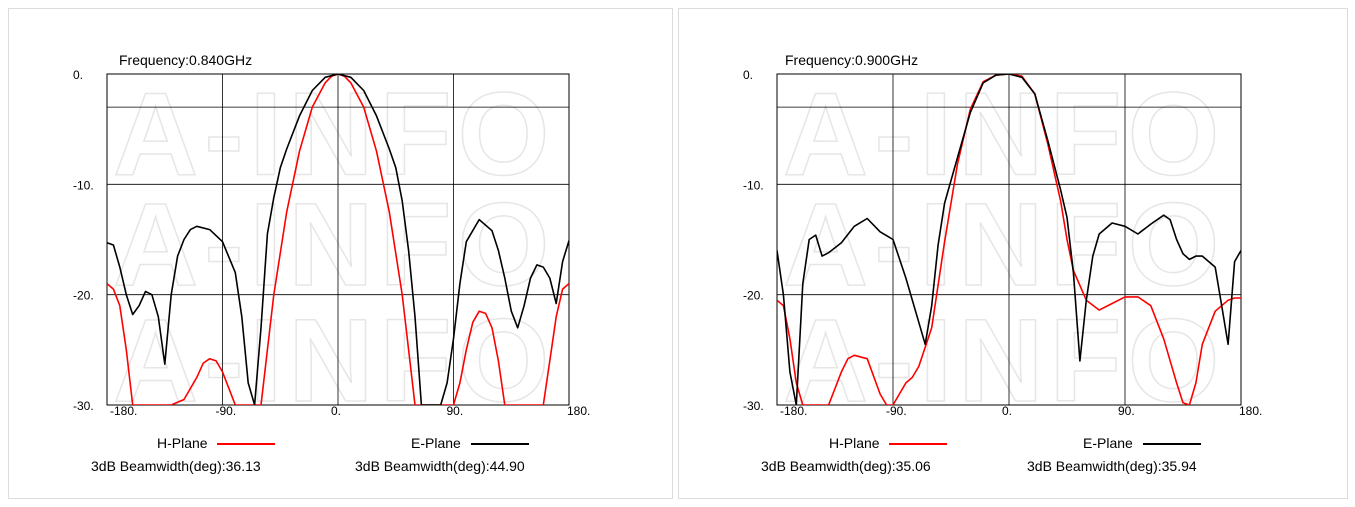 The height and width of the screenshot is (507, 1355). Describe the element at coordinates (1112, 466) in the screenshot. I see `e-plane-beamwidth: 3dB Beamwidth(deg):35.94` at that location.